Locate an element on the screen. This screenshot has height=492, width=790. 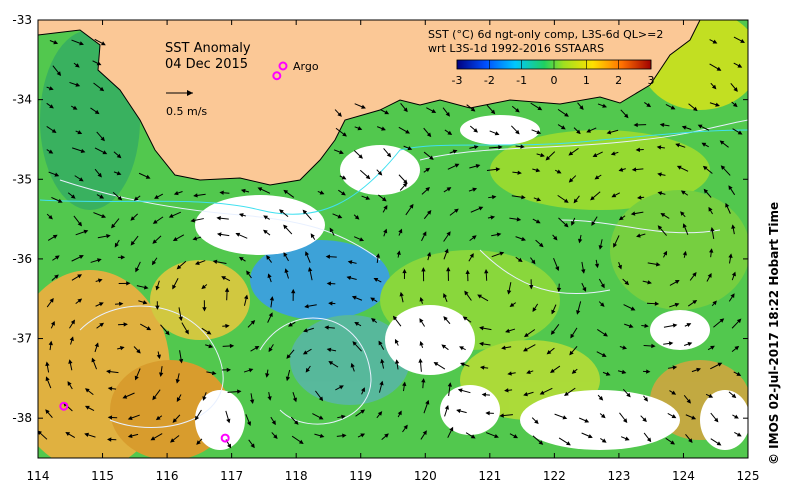
y-tick-label: -34 is located at coordinates (22, 100).